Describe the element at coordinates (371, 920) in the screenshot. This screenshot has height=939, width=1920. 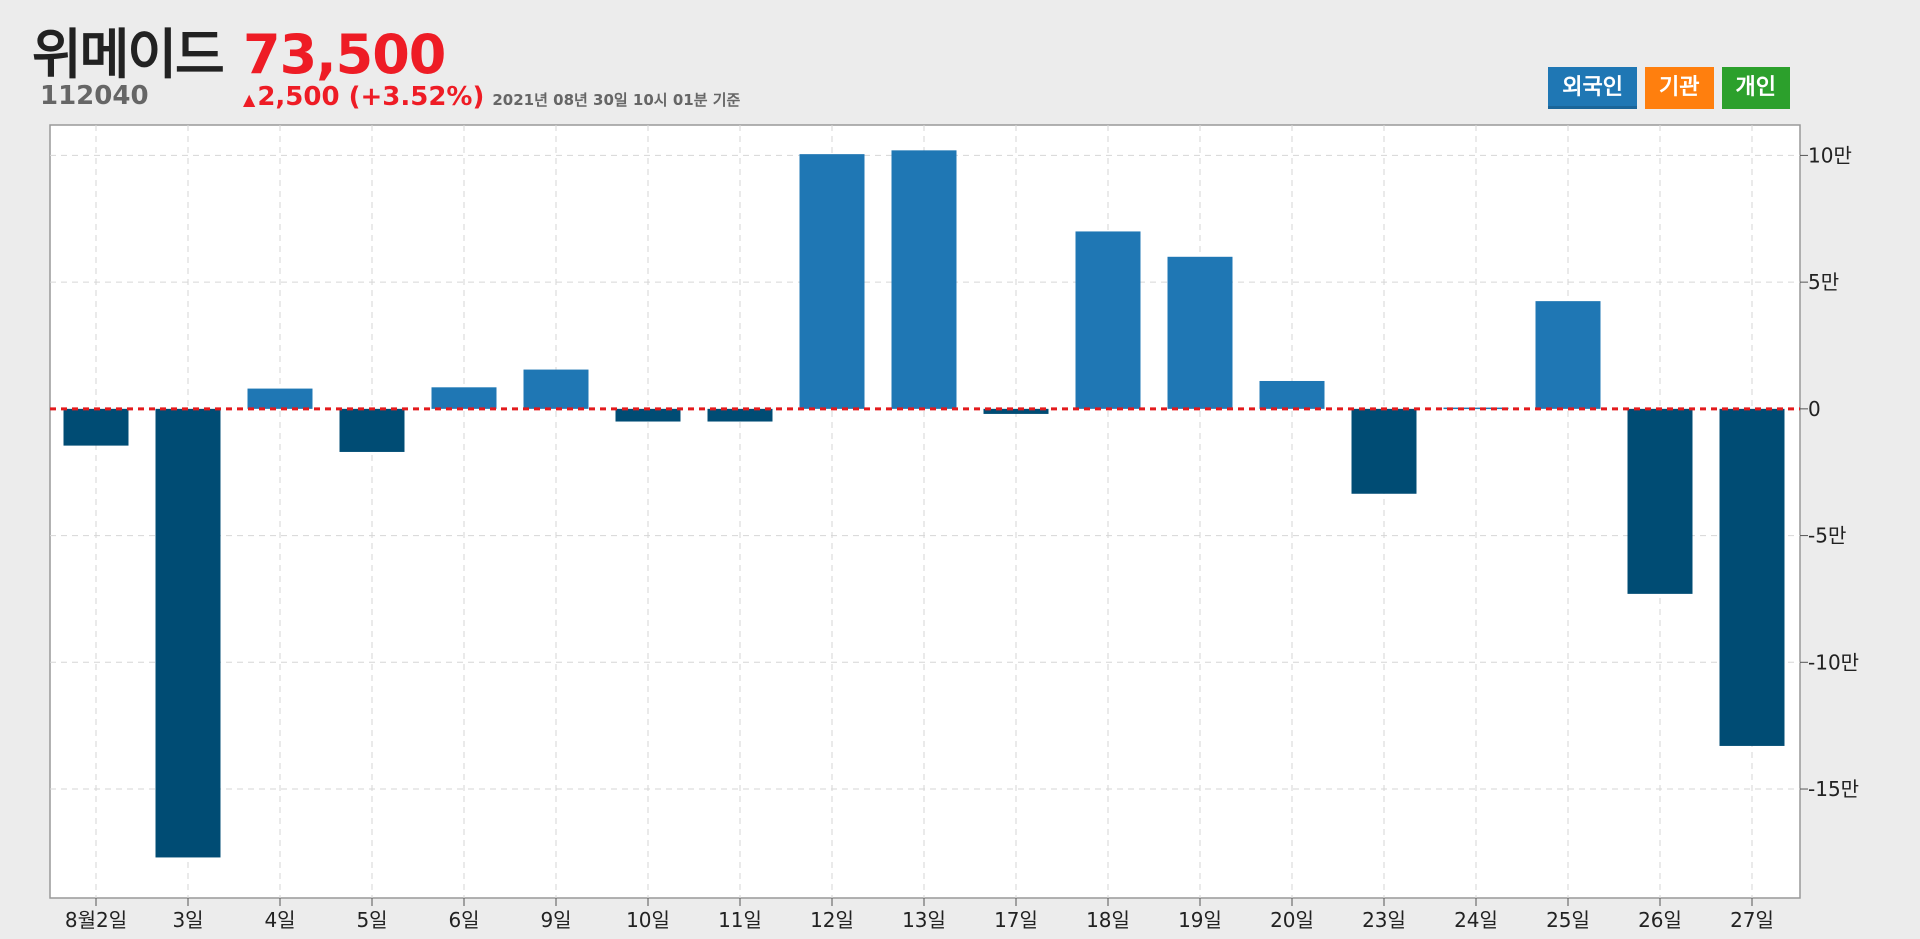
I see `x-tick-label: 5일` at that location.